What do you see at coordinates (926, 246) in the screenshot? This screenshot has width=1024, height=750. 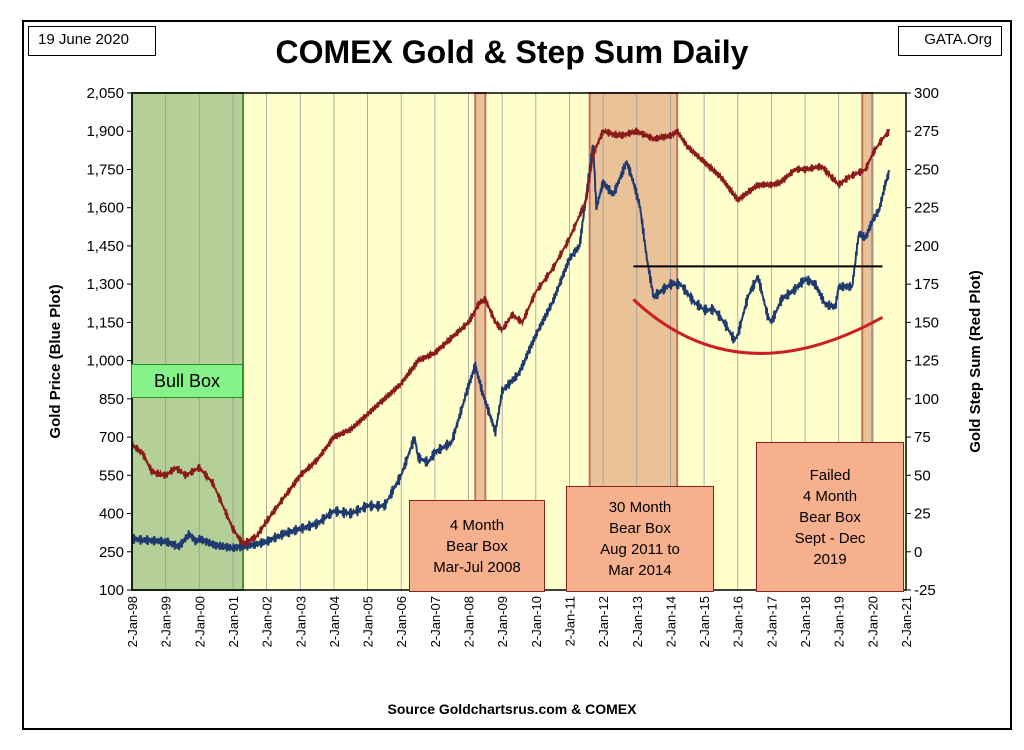 I see `y-right-tick-label: 200` at bounding box center [926, 246].